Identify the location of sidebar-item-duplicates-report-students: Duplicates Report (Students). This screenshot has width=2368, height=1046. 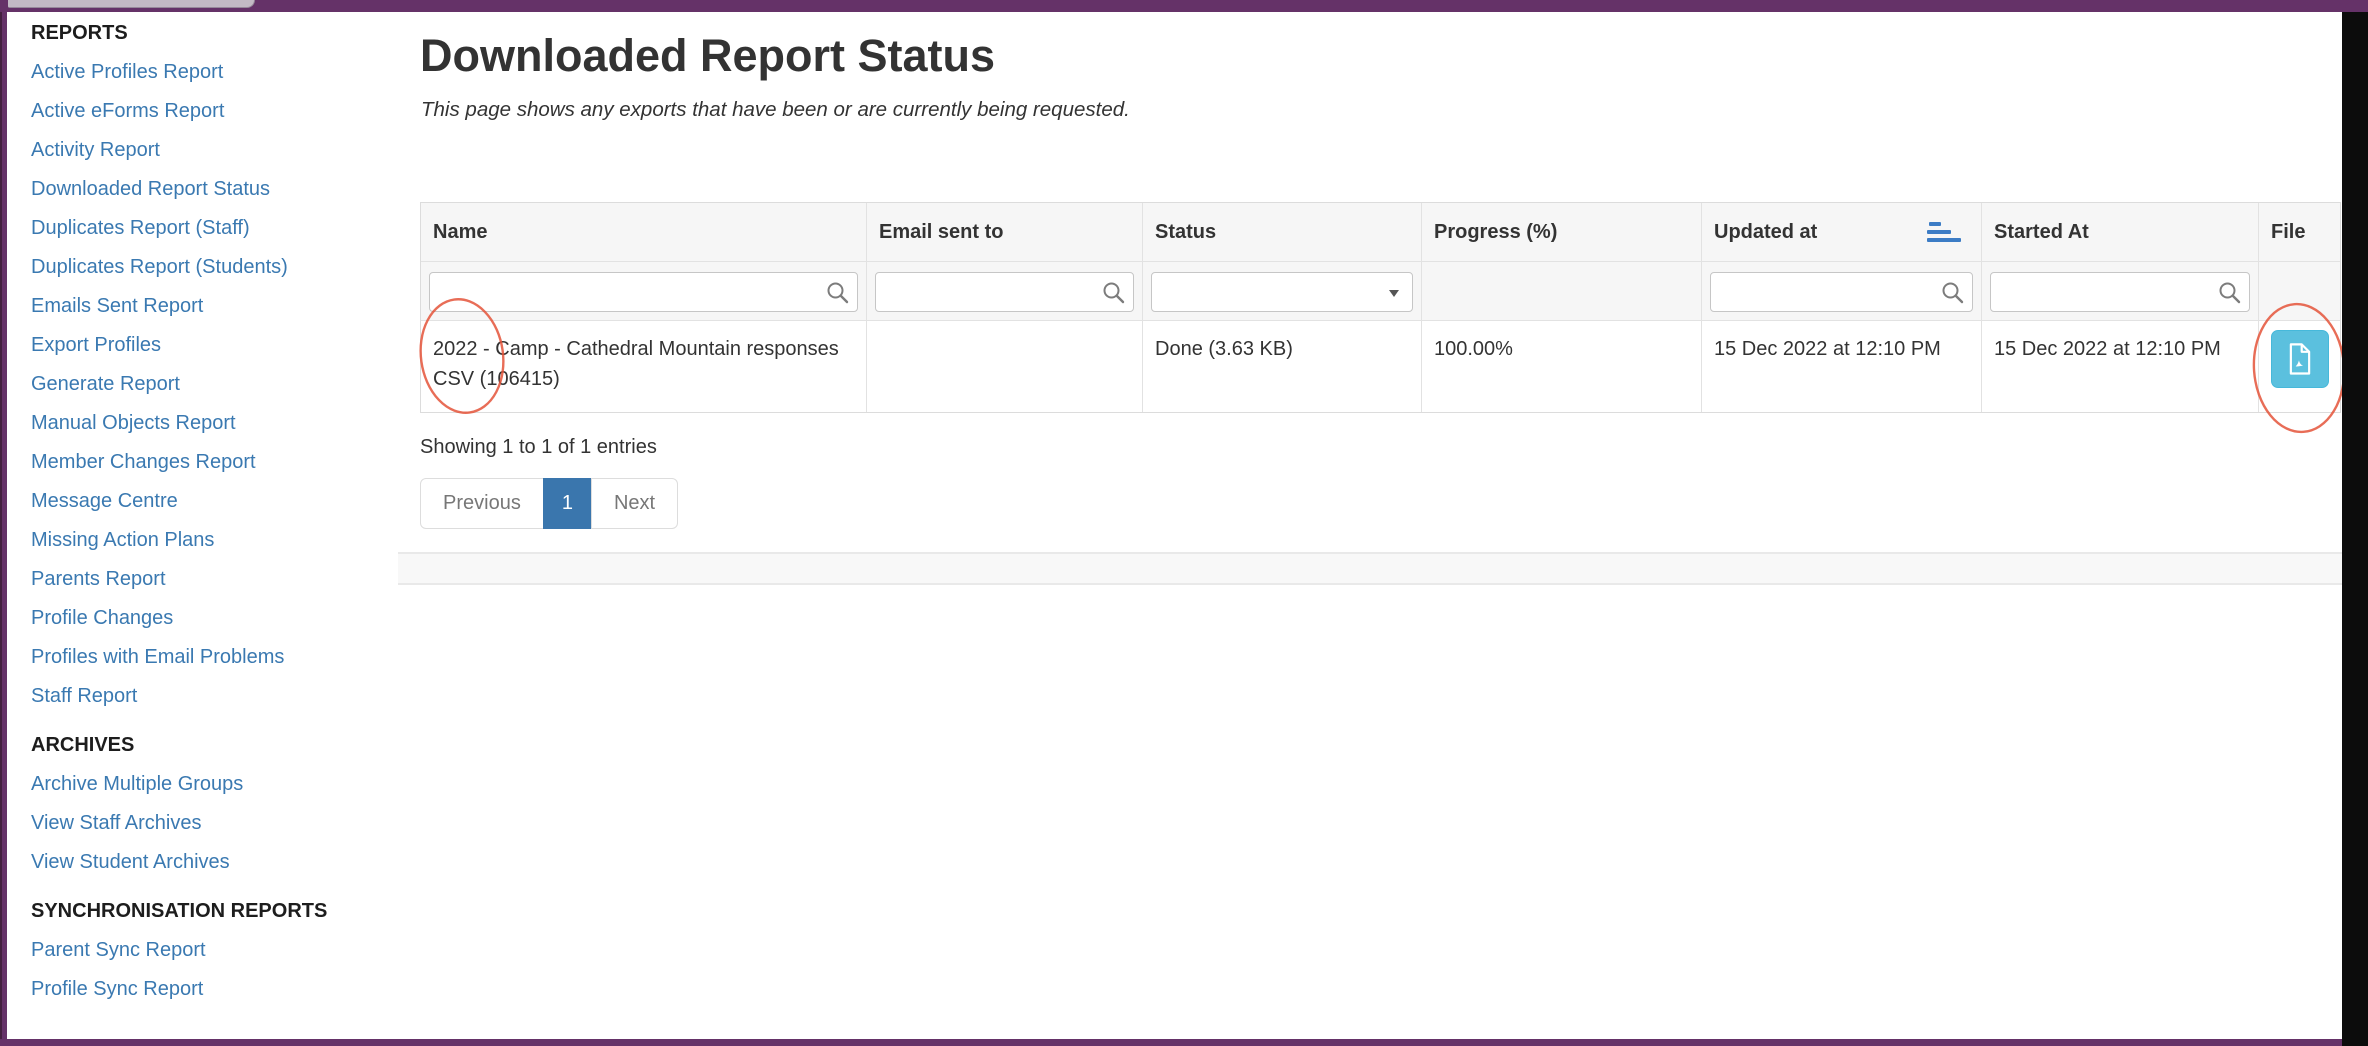
(159, 267).